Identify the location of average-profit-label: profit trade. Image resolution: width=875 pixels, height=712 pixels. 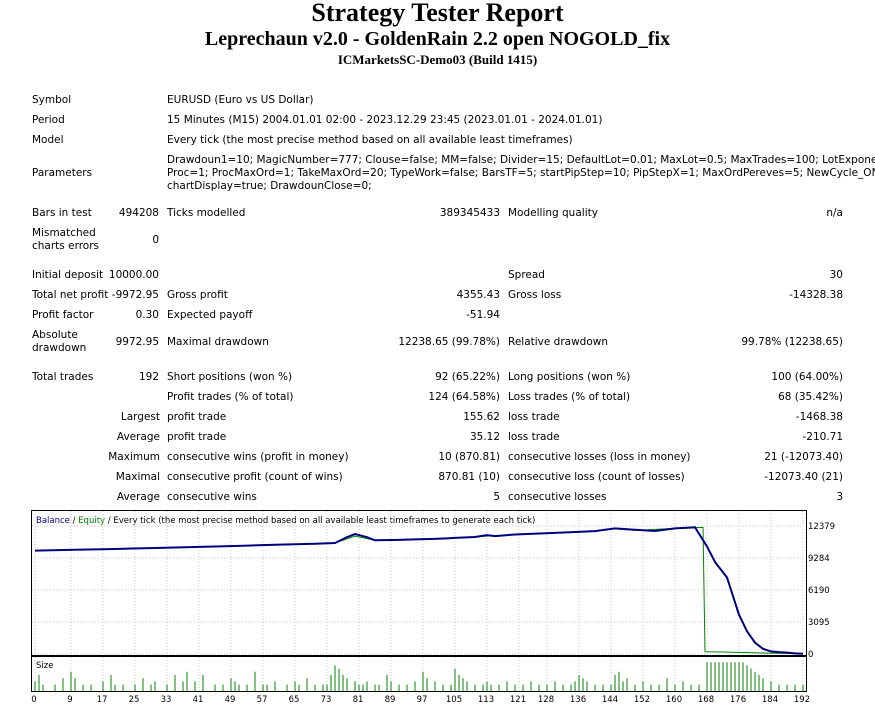
(197, 437).